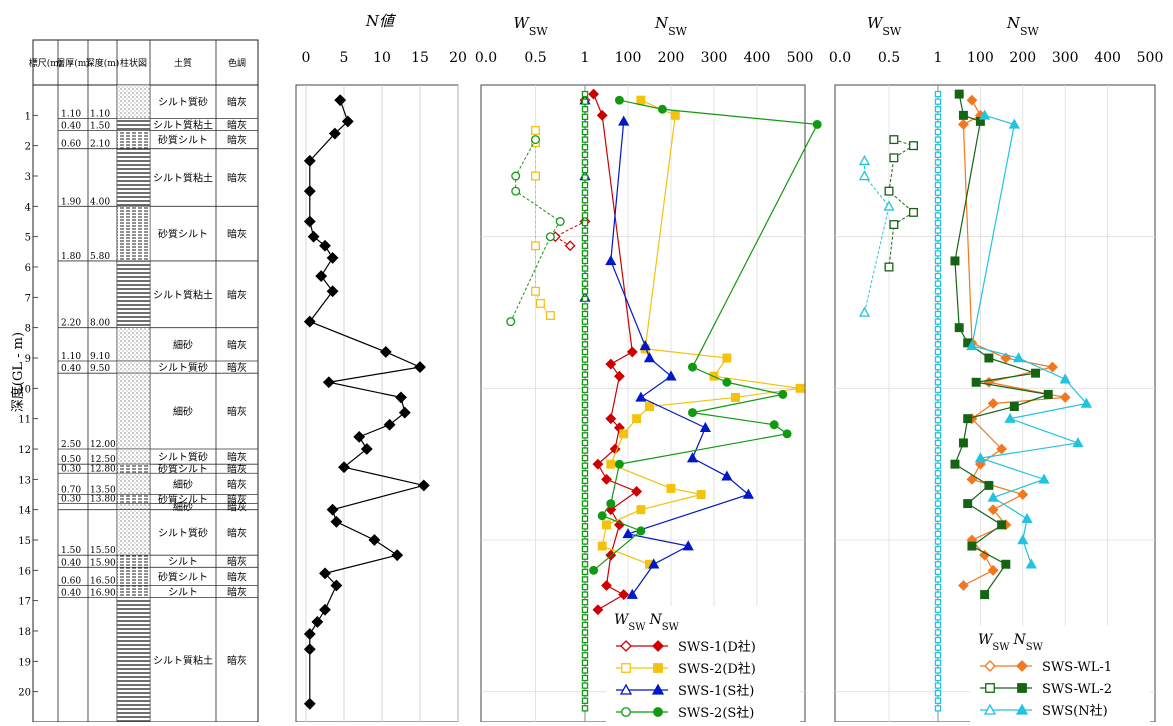  I want to click on log-depth-tick-label: 3, so click(28, 177).